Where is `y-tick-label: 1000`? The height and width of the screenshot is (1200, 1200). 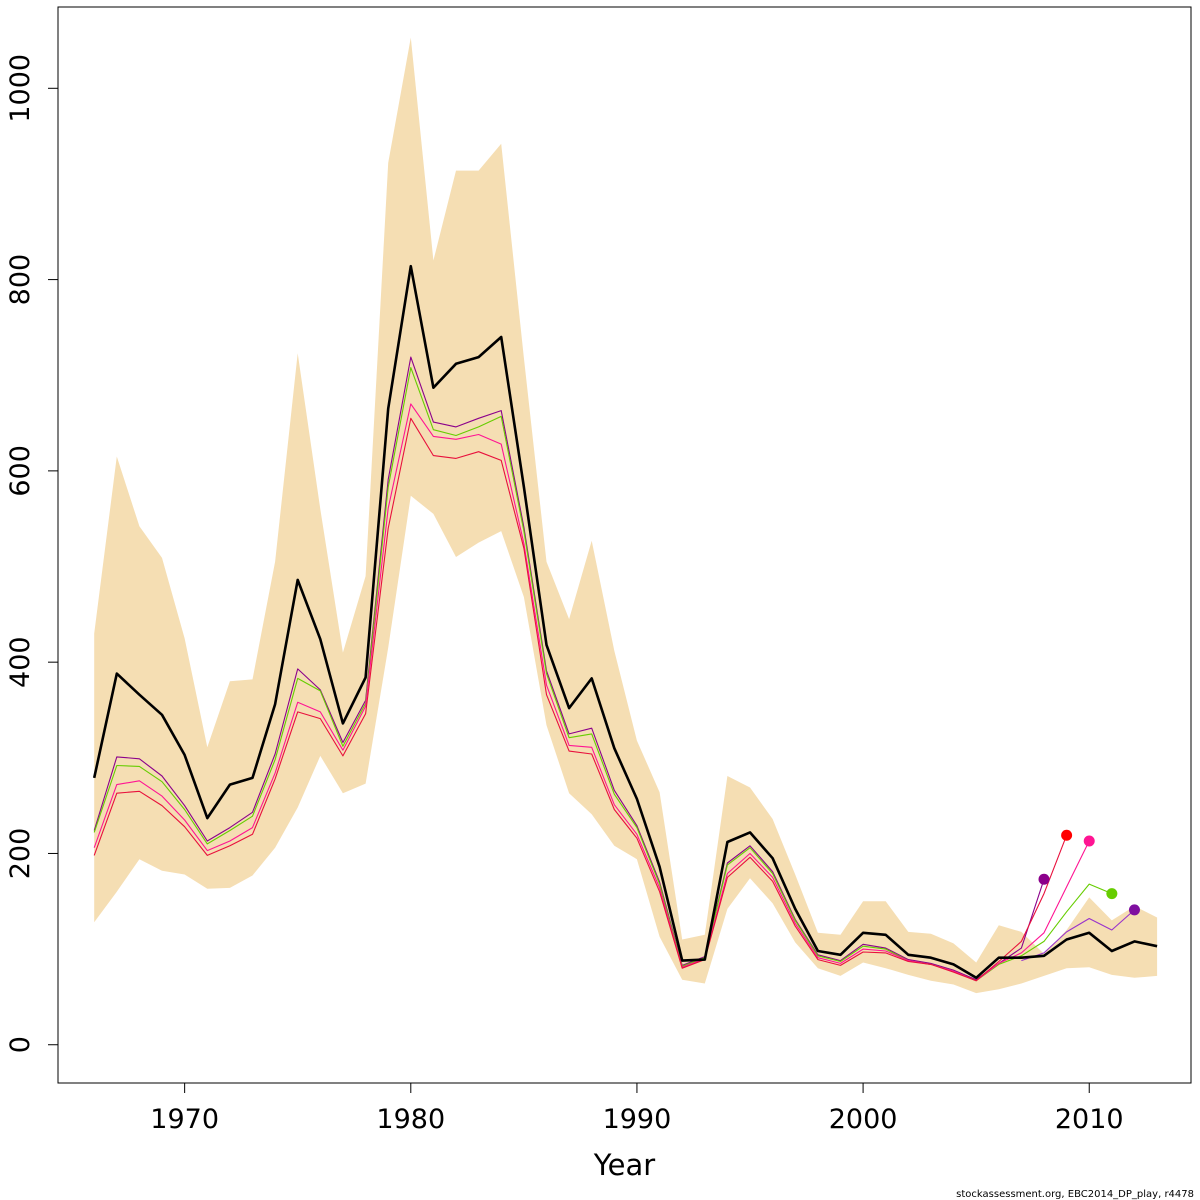 y-tick-label: 1000 is located at coordinates (20, 88).